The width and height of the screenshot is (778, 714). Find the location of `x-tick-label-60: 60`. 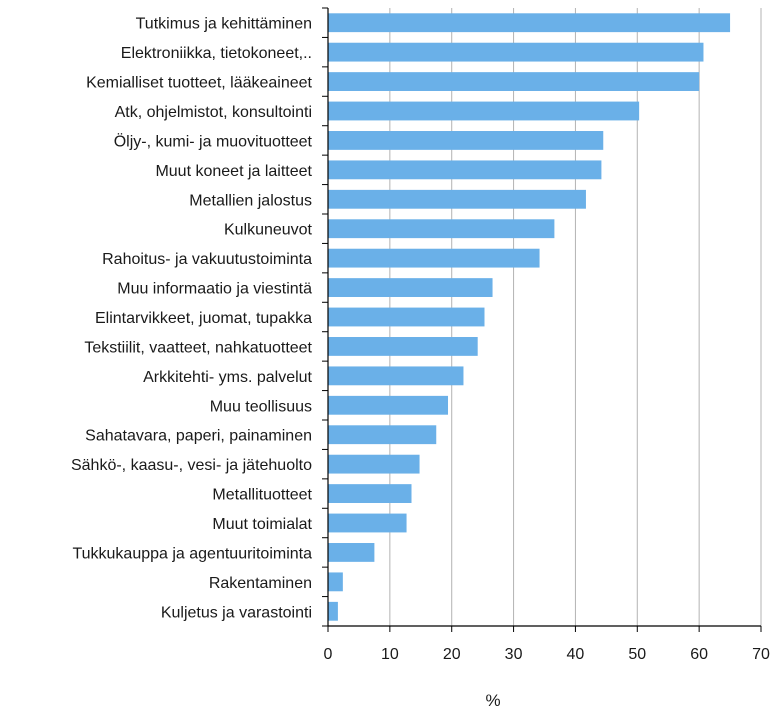

x-tick-label-60: 60 is located at coordinates (699, 654).